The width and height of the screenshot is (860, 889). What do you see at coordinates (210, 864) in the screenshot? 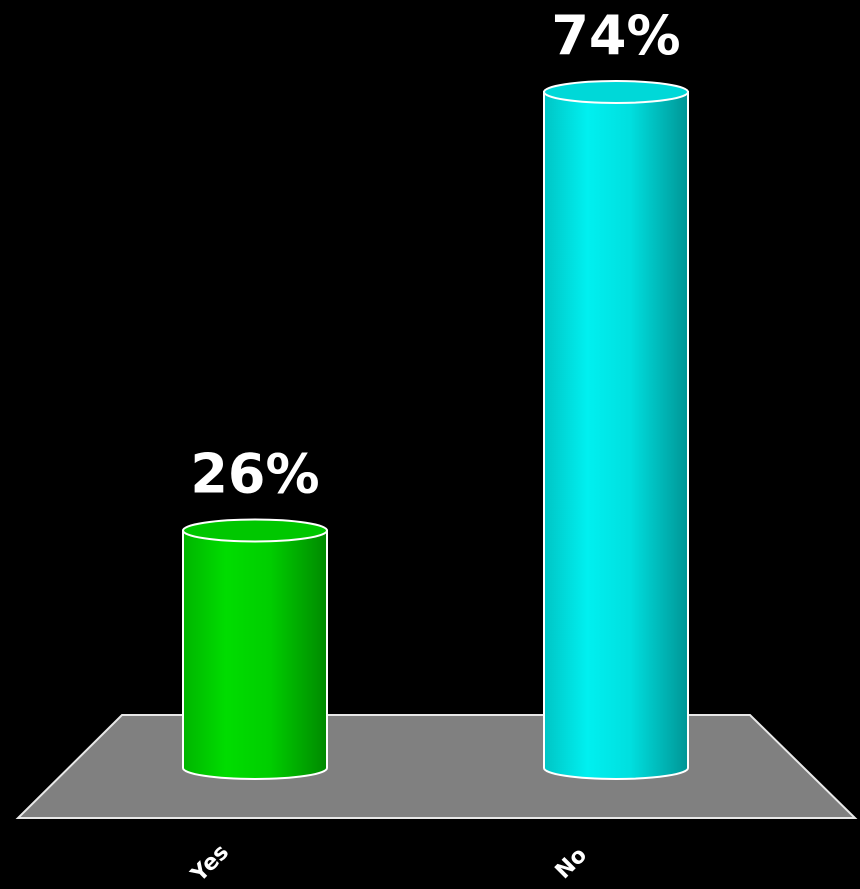
I see `category-label-yes: Yes` at bounding box center [210, 864].